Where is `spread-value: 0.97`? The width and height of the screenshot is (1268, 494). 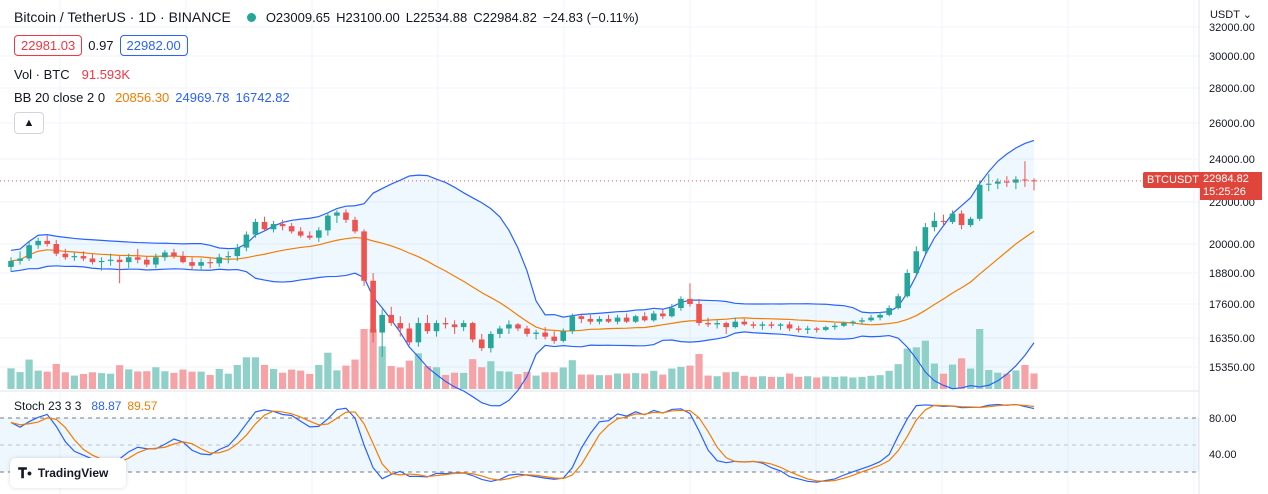
spread-value: 0.97 is located at coordinates (101, 45).